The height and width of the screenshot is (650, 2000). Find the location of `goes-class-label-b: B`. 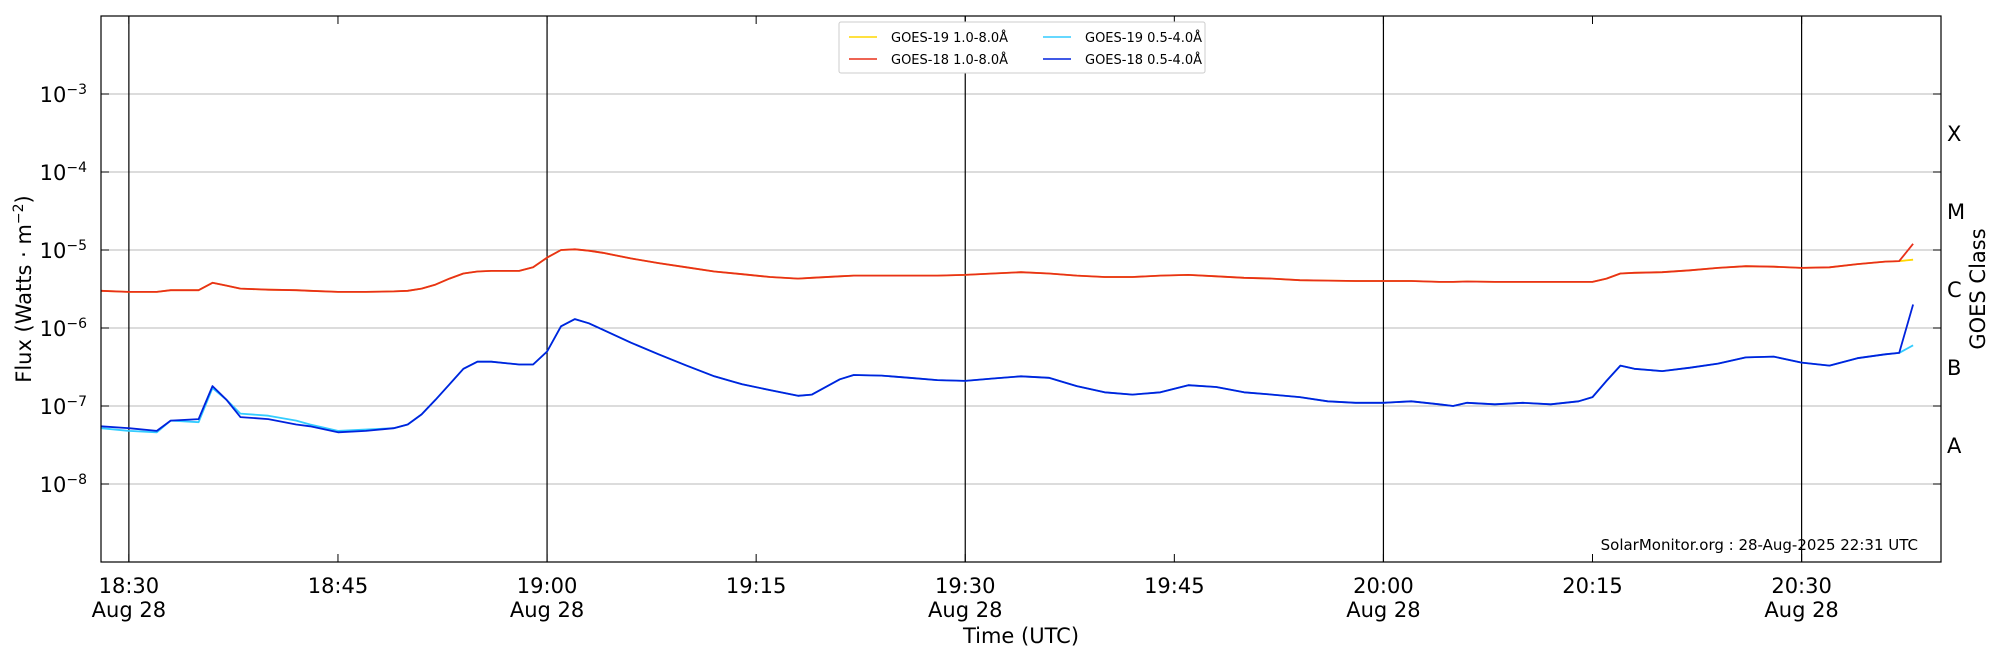

goes-class-label-b: B is located at coordinates (1954, 368).